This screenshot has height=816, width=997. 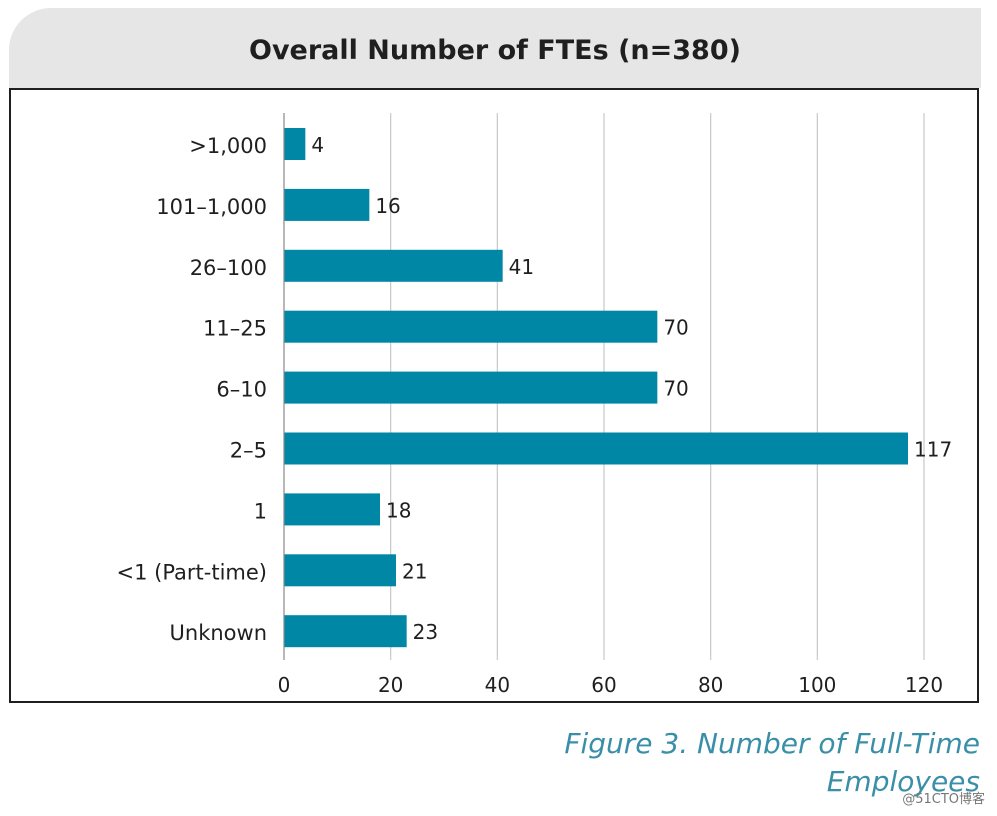 What do you see at coordinates (933, 450) in the screenshot?
I see `data-label: 117` at bounding box center [933, 450].